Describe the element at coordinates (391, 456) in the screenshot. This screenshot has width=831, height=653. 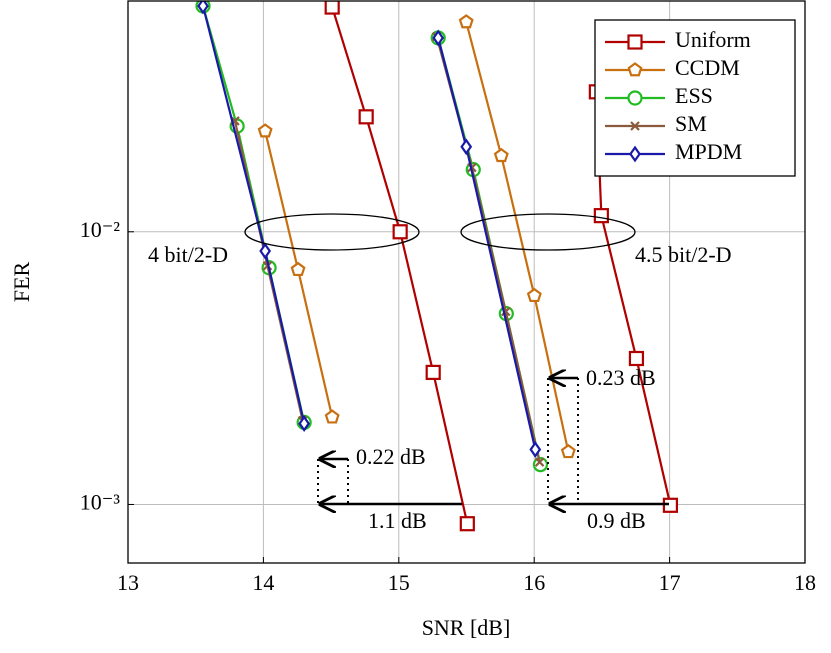
I see `annotation: 0.22 dB` at that location.